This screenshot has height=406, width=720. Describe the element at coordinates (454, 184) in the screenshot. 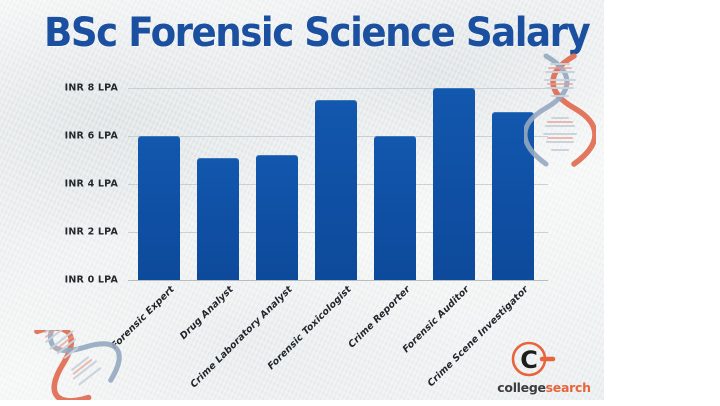

I see `bar-forensic-auditor` at that location.